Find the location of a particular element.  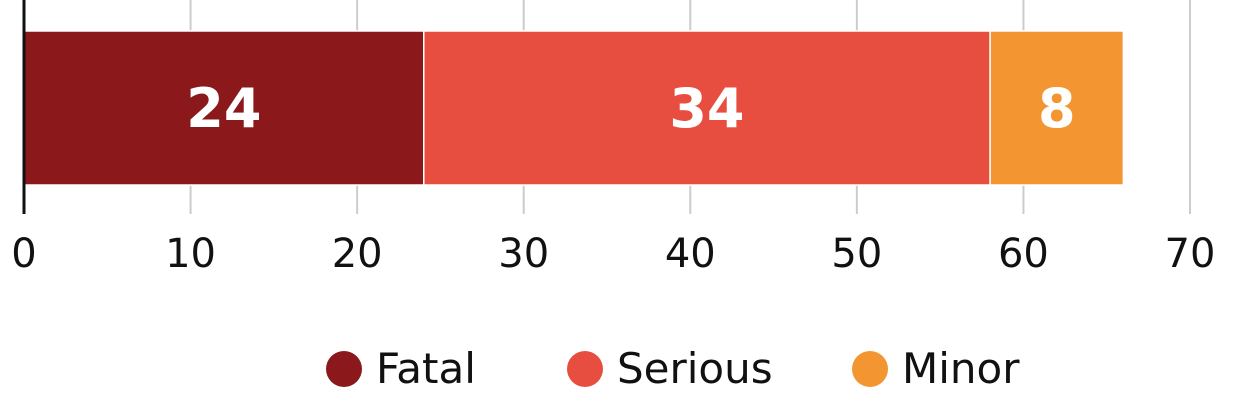

legend-item-fatal: Fatal is located at coordinates (401, 368).